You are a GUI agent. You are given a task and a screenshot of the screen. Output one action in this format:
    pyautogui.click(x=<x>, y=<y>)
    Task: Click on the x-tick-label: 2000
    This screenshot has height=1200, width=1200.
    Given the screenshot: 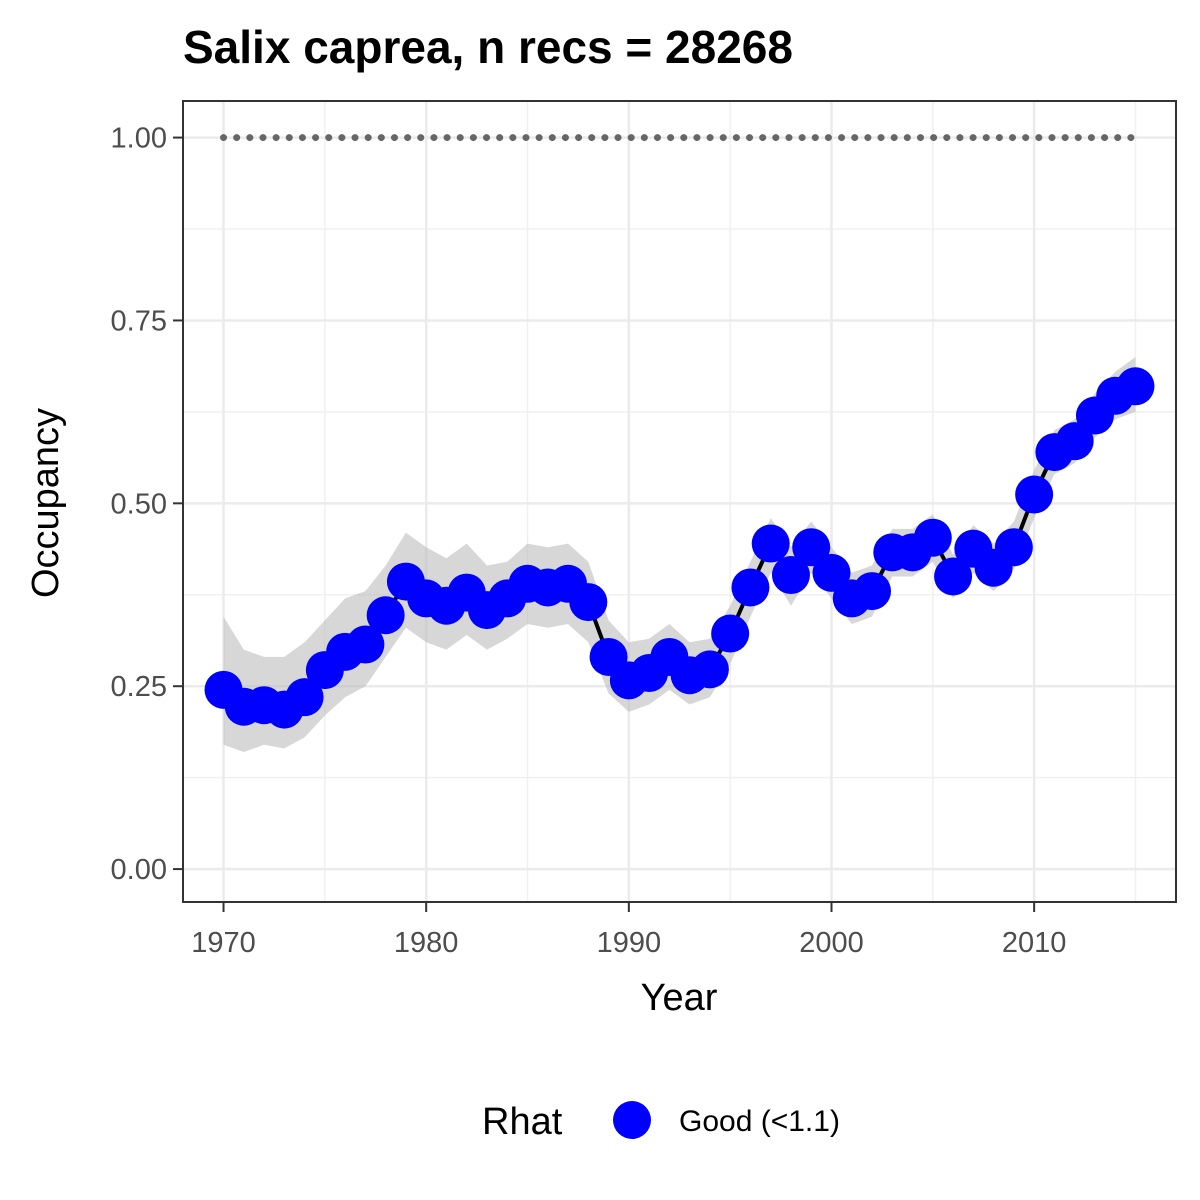 What is the action you would take?
    pyautogui.click(x=831, y=943)
    